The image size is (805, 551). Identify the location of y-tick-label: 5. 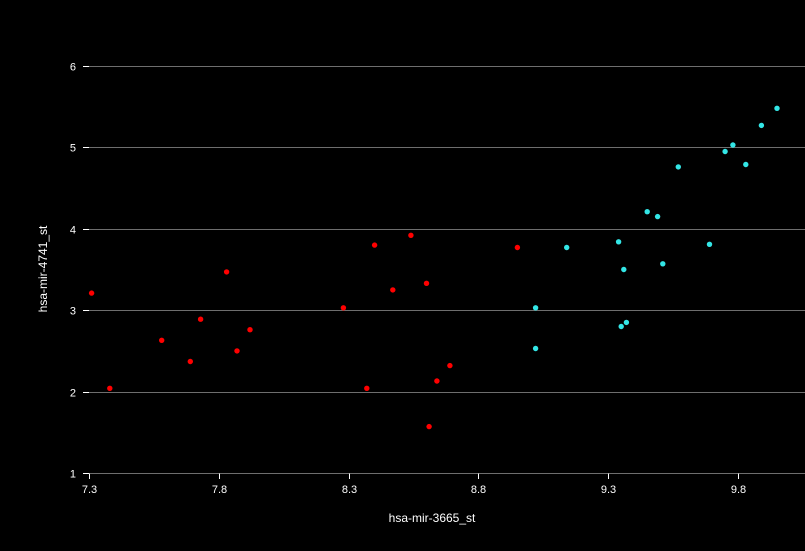
(73, 149).